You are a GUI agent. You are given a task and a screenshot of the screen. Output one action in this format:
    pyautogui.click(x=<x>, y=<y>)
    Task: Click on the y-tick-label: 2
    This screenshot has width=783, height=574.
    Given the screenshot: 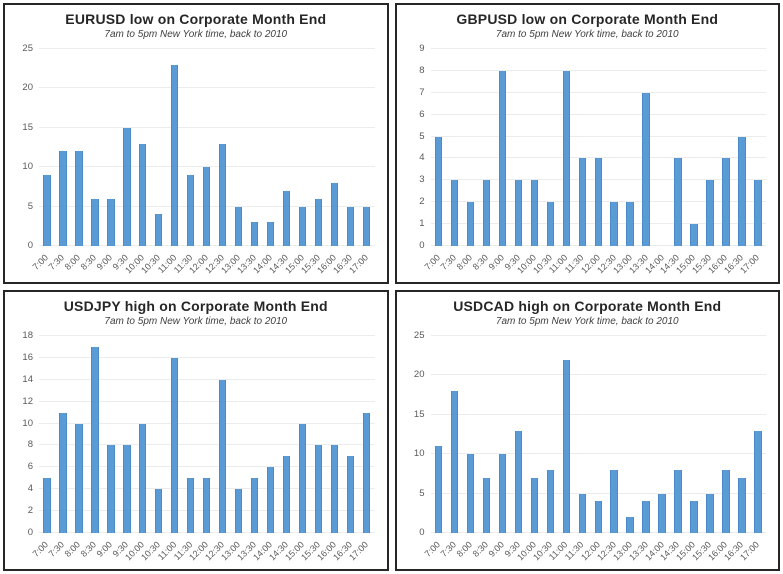 What is the action you would take?
    pyautogui.click(x=422, y=202)
    